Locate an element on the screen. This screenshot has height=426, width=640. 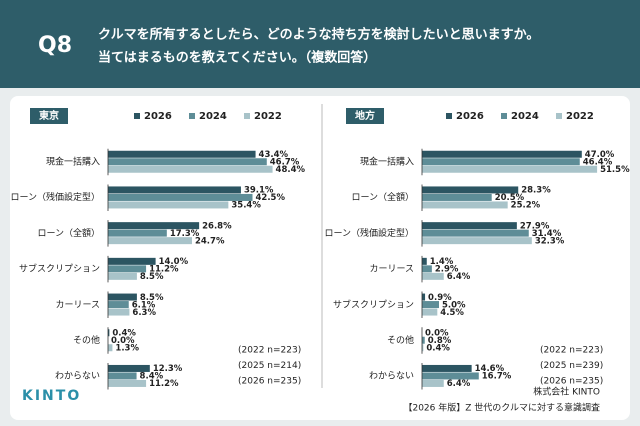
note: (2025 n=239) is located at coordinates (571, 366).